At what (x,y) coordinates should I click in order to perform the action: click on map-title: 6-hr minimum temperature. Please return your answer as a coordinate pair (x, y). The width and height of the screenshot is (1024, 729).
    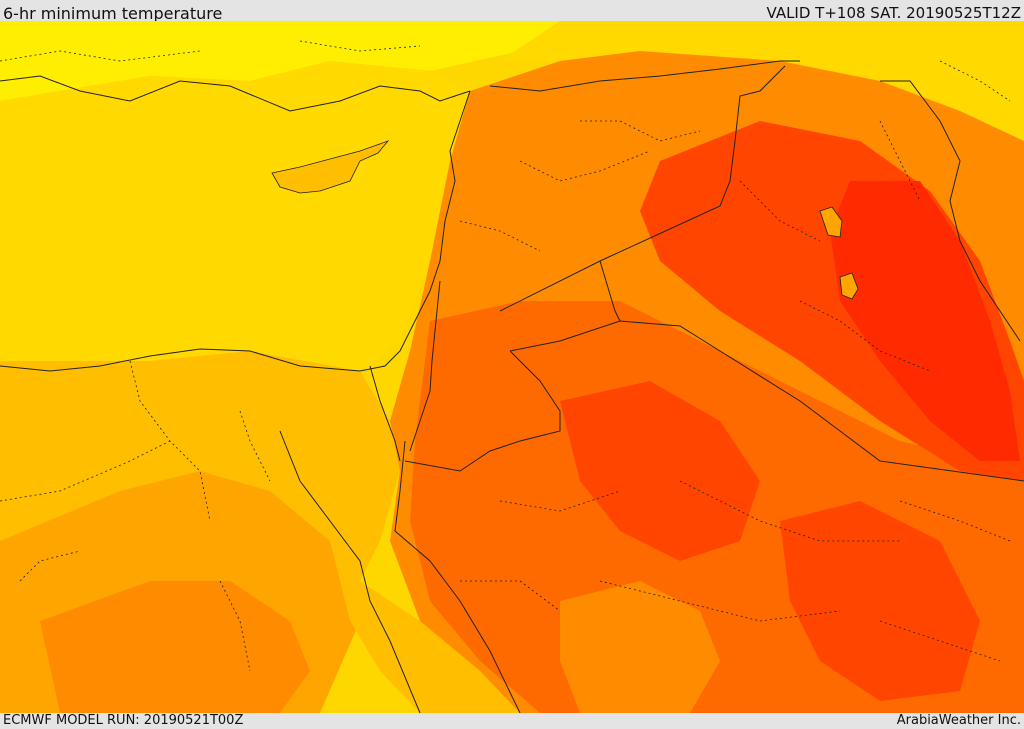
    Looking at the image, I should click on (113, 13).